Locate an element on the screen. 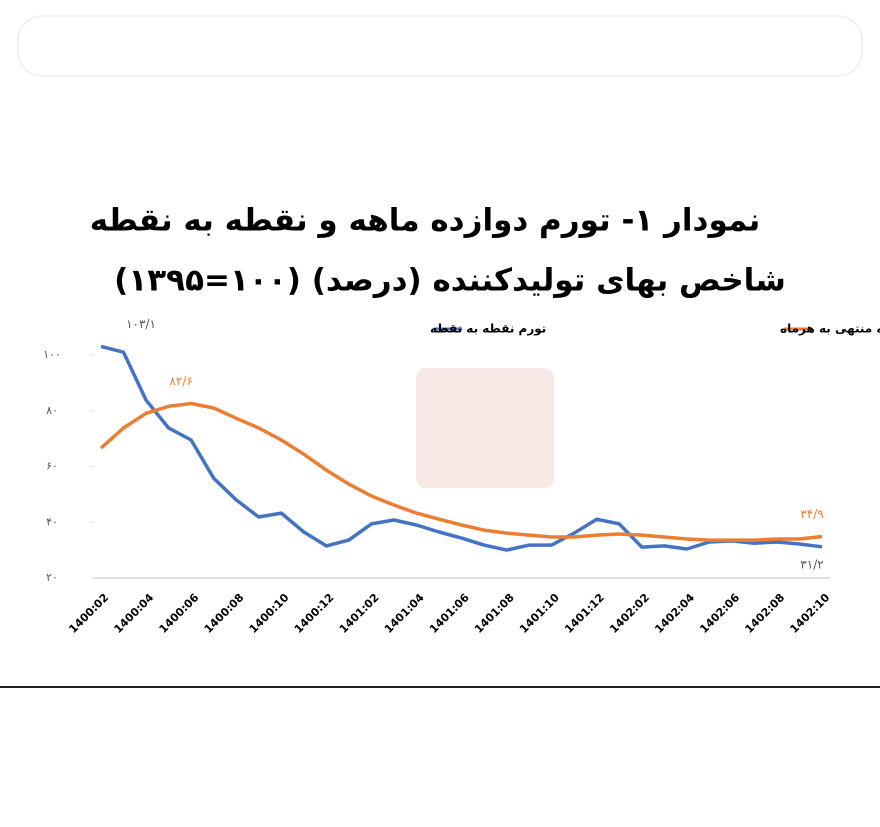  x-tick-label: 1402:08 is located at coordinates (764, 613).